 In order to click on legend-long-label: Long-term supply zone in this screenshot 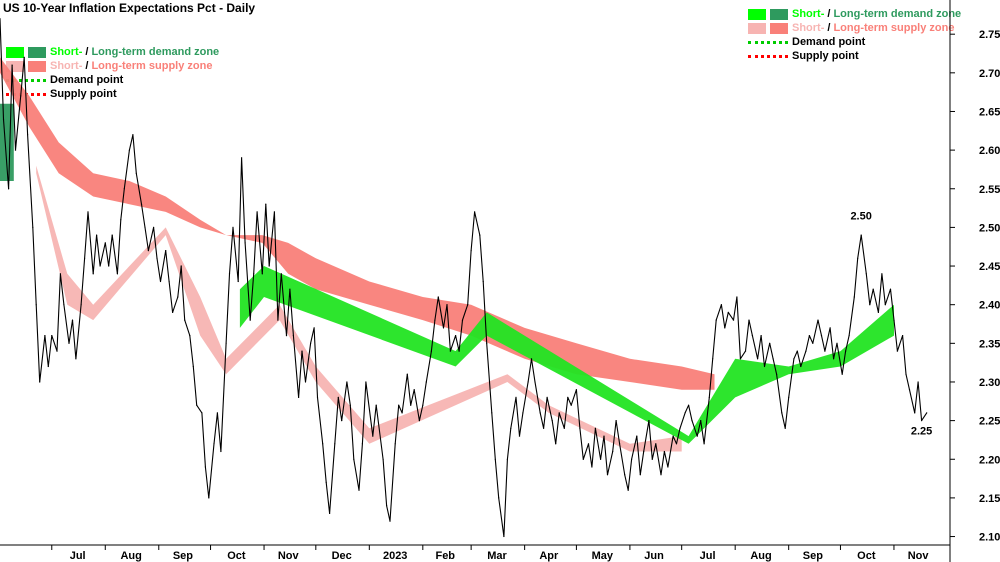, I will do `click(152, 66)`.